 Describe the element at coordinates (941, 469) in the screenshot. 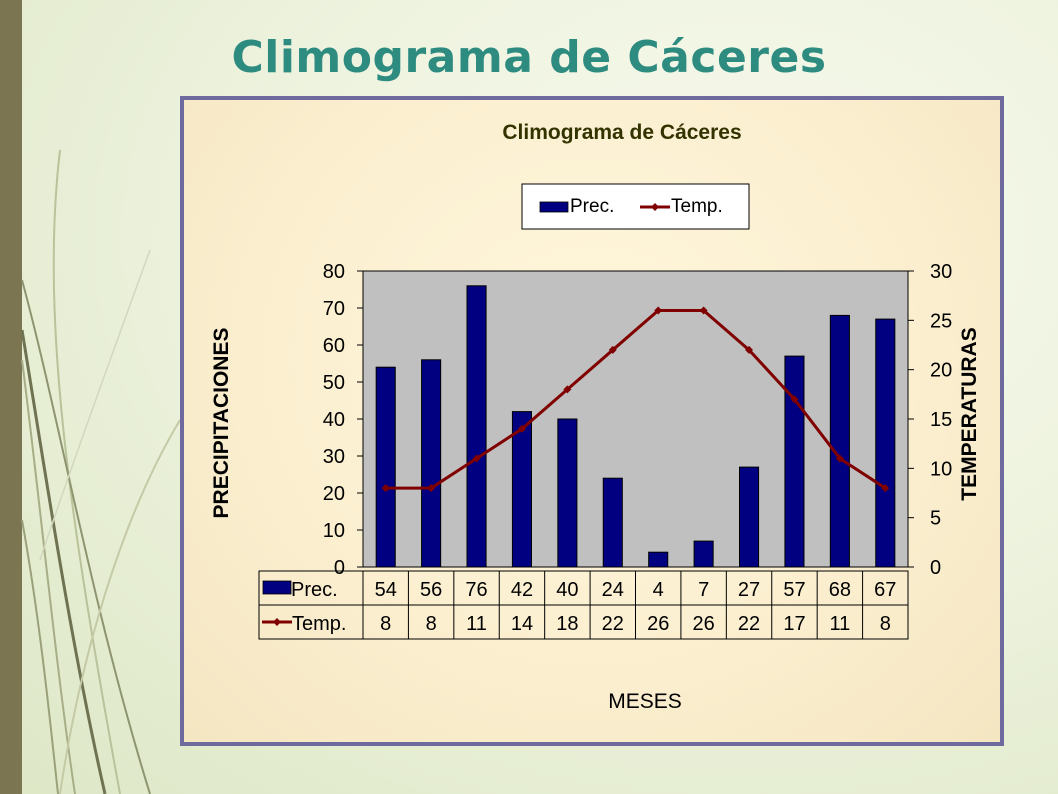

I see `y2-tick-label: 10` at that location.